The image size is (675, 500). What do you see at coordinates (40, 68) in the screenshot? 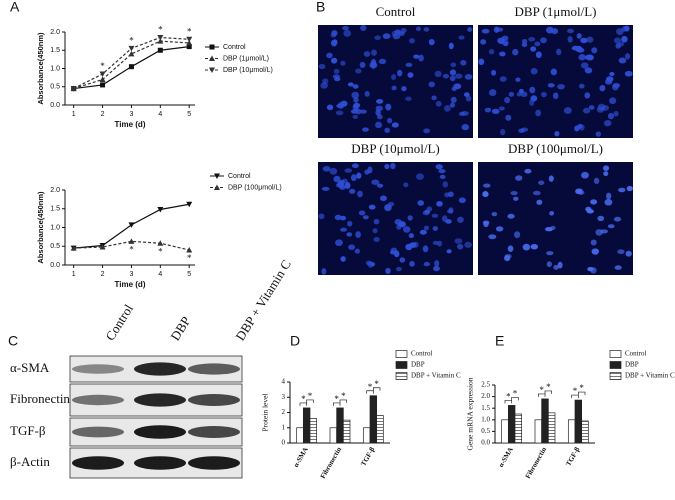
I see `y-axis-label: Absorbance(450nm)` at bounding box center [40, 68].